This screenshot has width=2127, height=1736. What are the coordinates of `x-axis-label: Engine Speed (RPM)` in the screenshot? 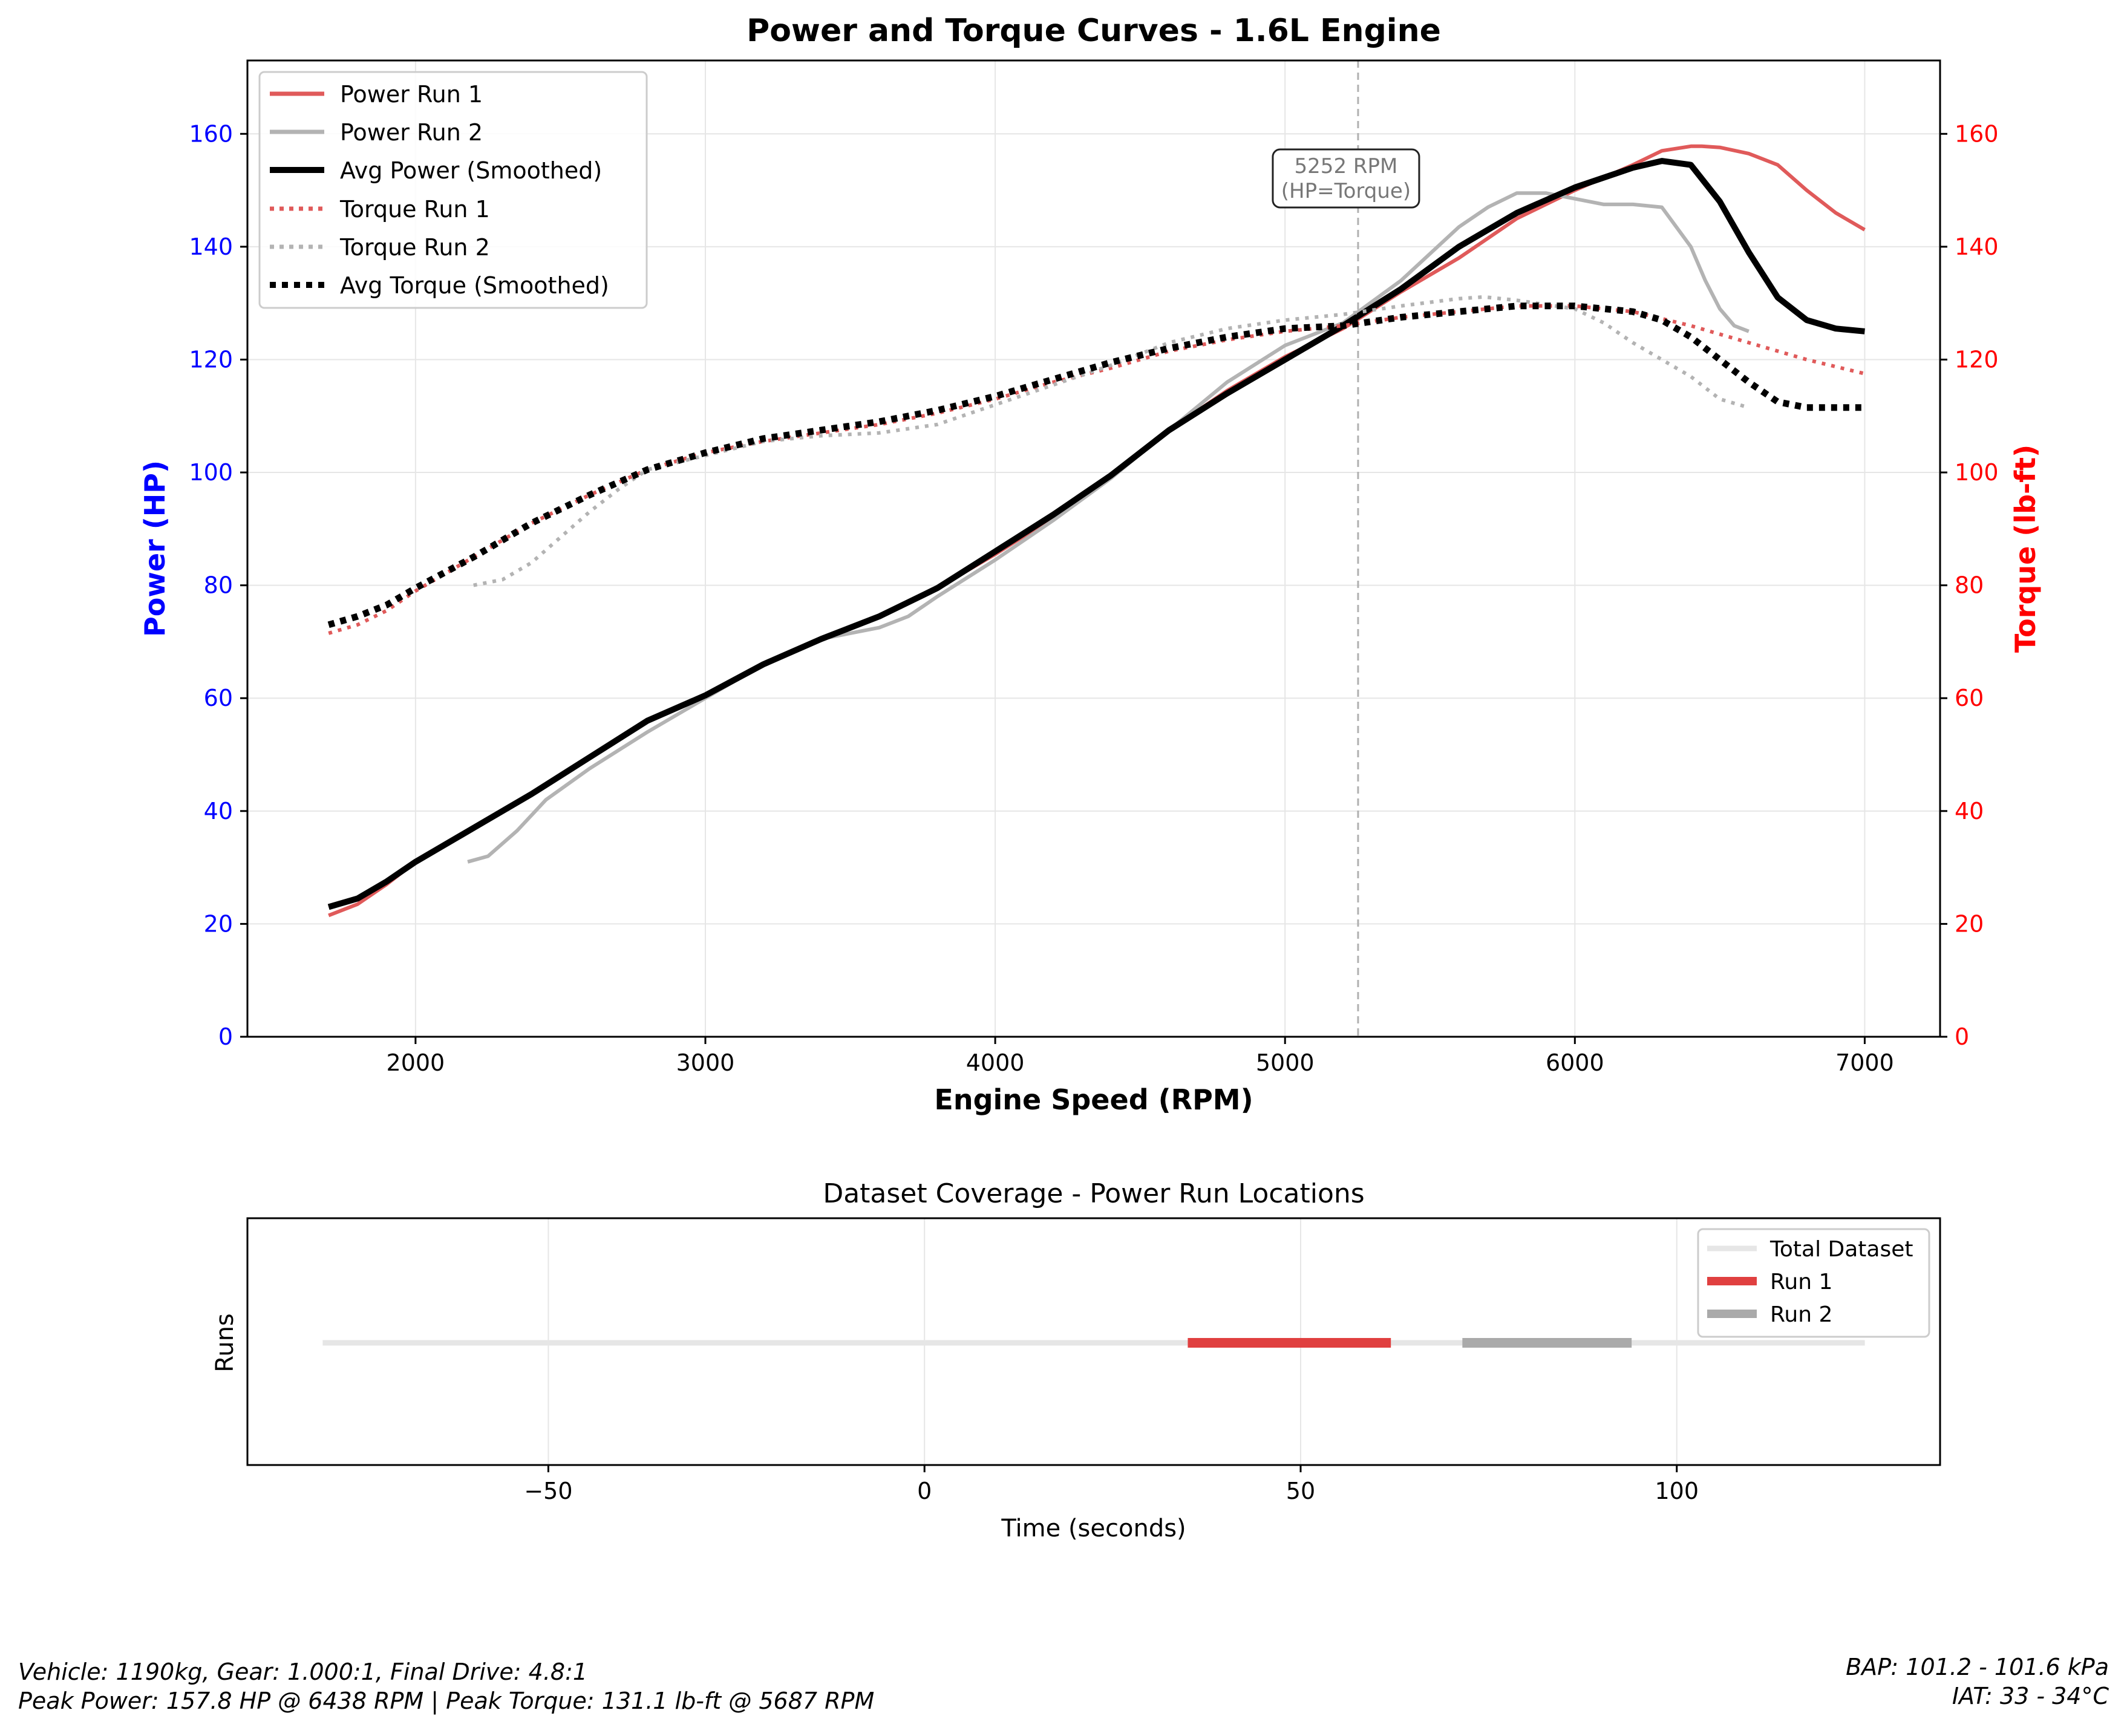 It's located at (1093, 1099).